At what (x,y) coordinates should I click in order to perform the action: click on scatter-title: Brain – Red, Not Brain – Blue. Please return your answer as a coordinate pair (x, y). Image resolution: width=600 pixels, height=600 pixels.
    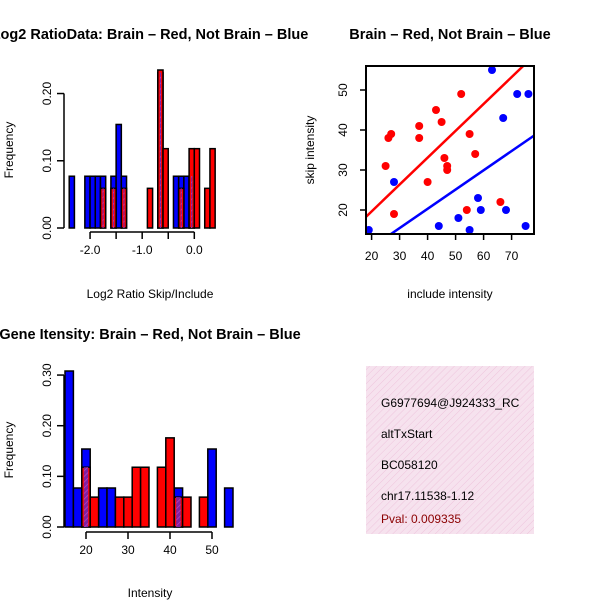
    Looking at the image, I should click on (449, 35).